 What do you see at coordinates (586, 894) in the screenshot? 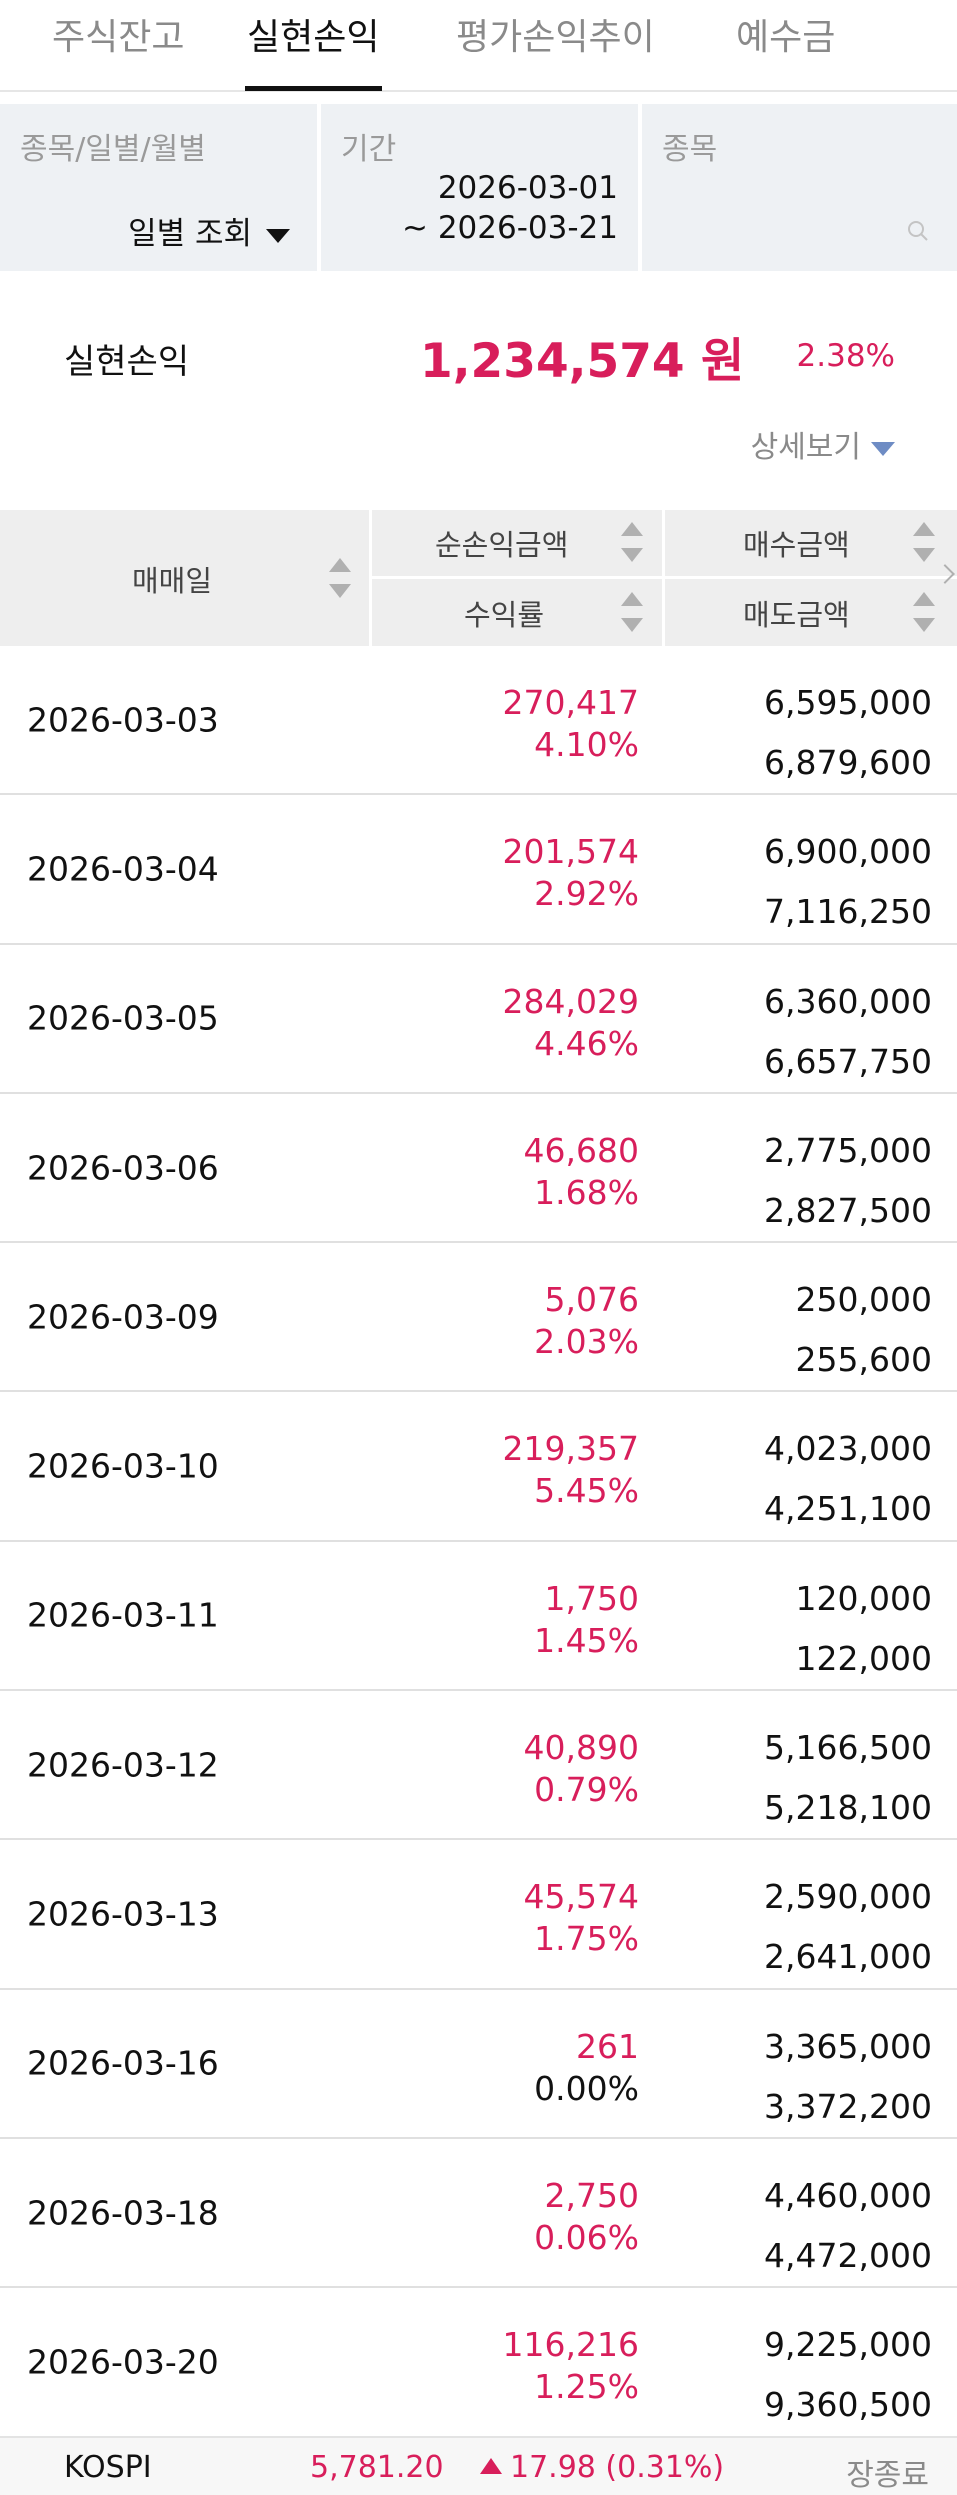
I see `row-rate: 2.92%` at bounding box center [586, 894].